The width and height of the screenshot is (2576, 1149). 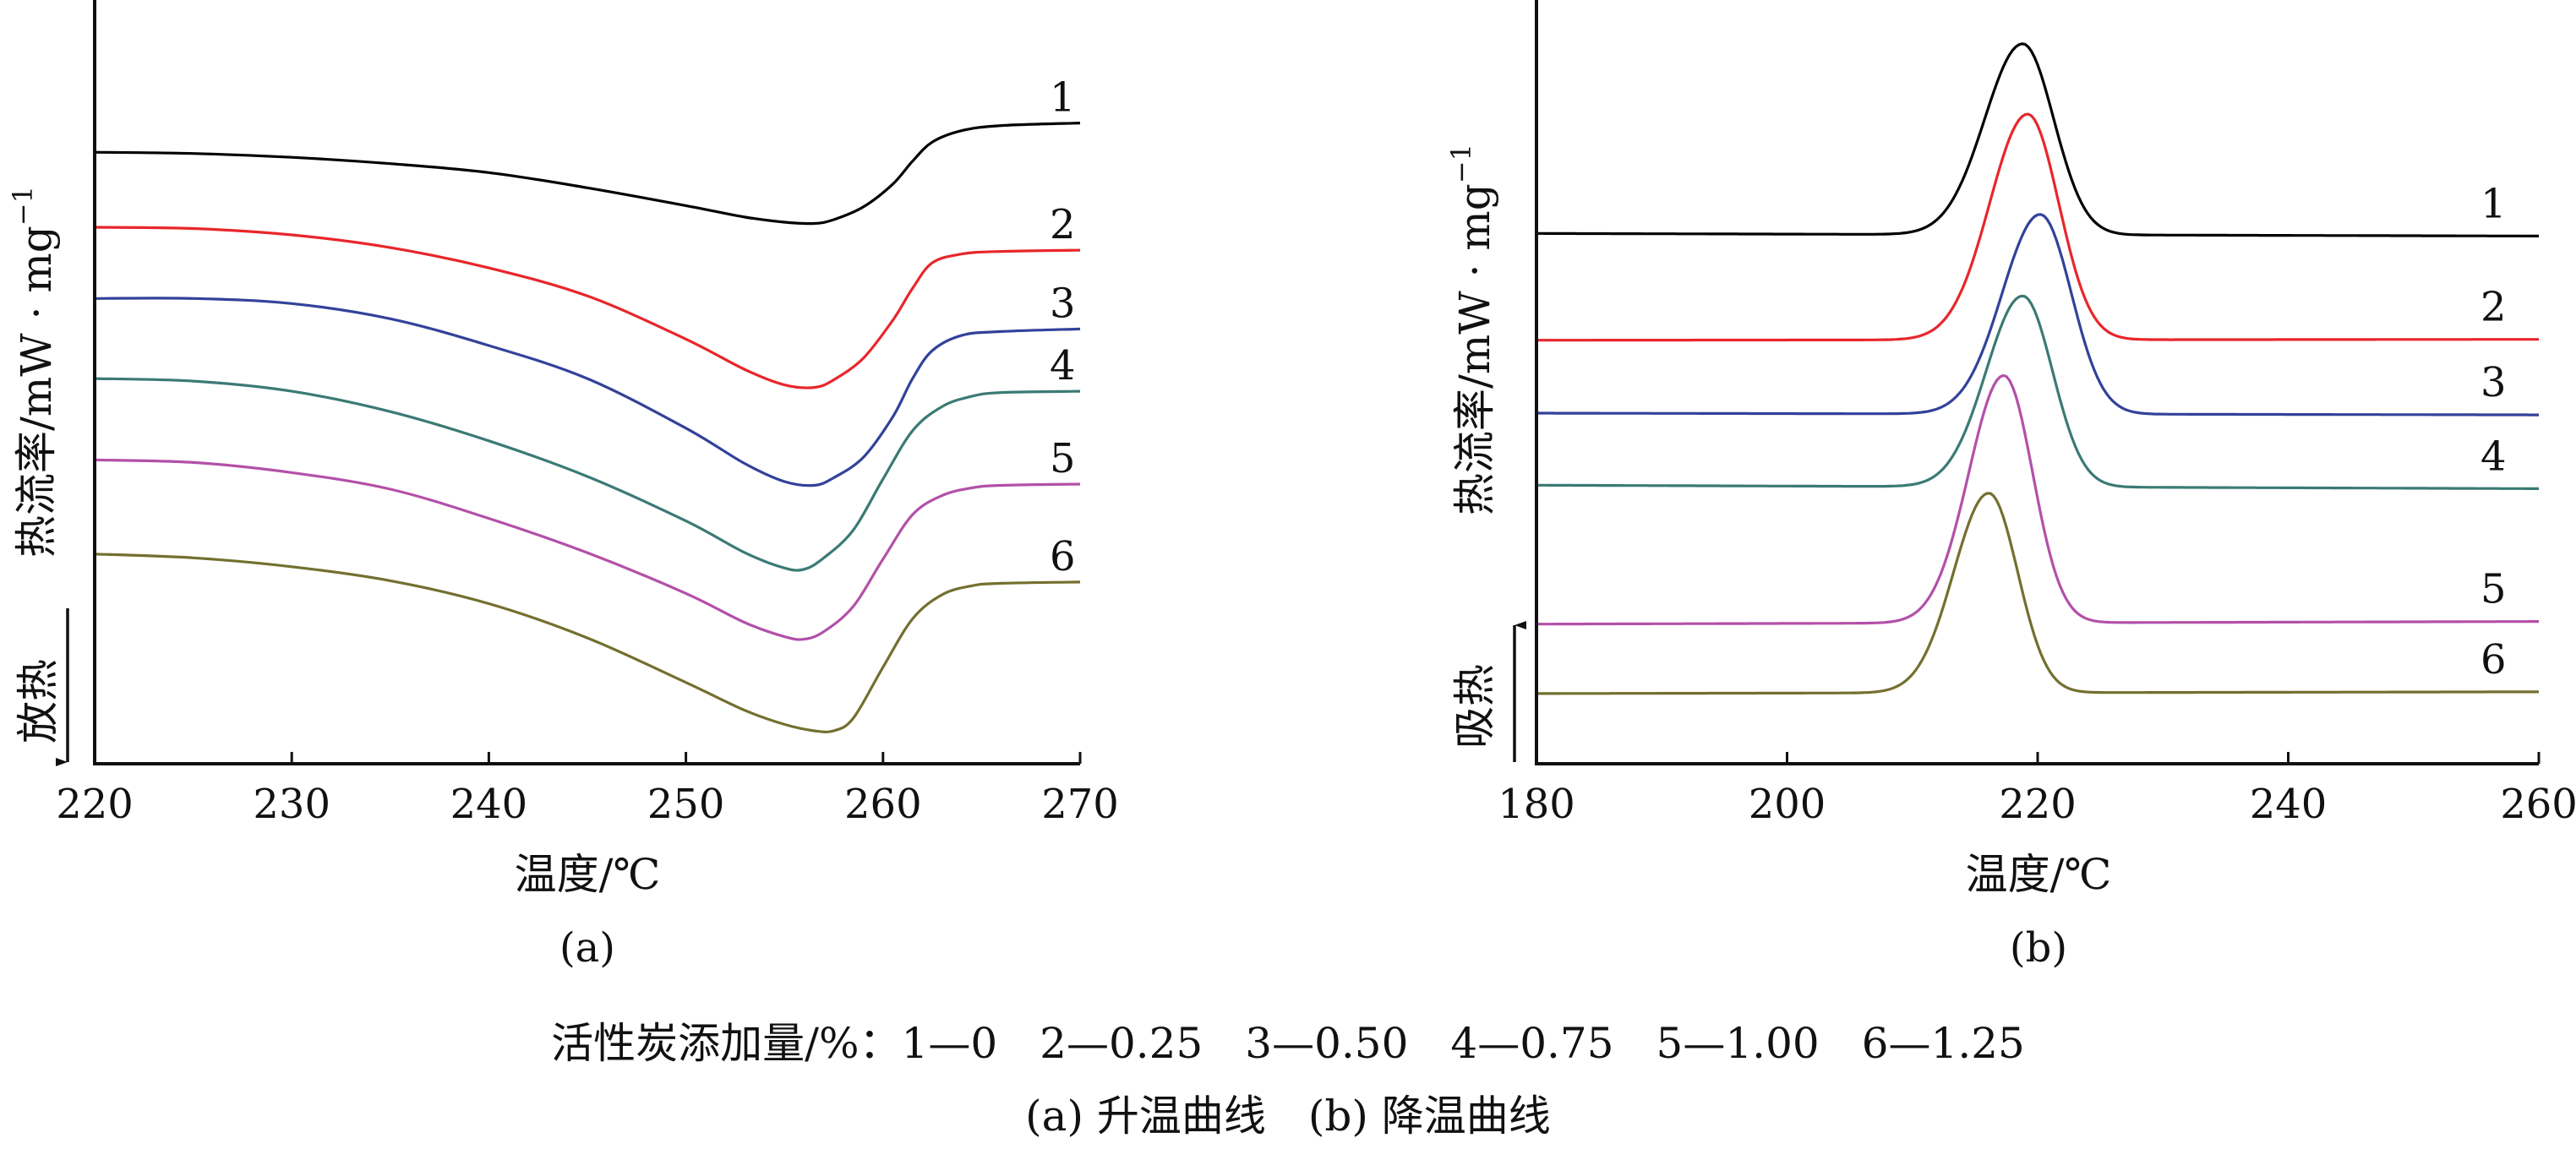 I want to click on panel-a-series-2-label: 2, so click(x=1063, y=224).